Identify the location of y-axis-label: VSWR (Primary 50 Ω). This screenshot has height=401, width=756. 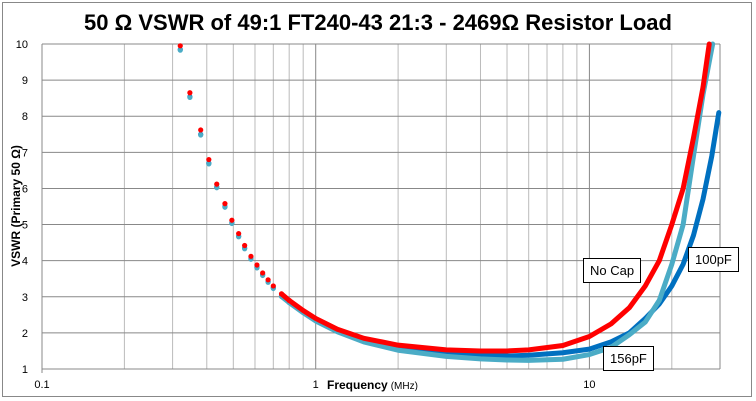
(16, 206).